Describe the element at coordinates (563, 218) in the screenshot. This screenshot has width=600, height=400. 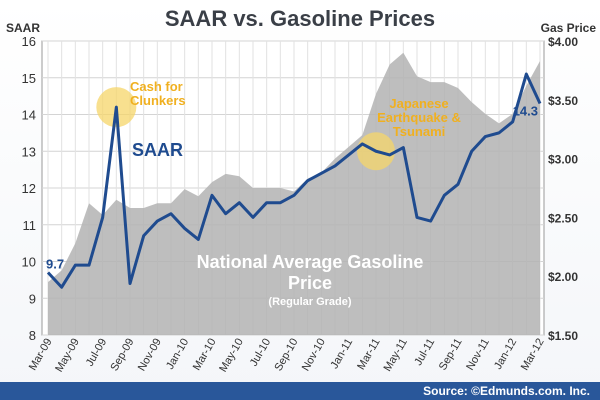
I see `right-tick-label: $2.50` at that location.